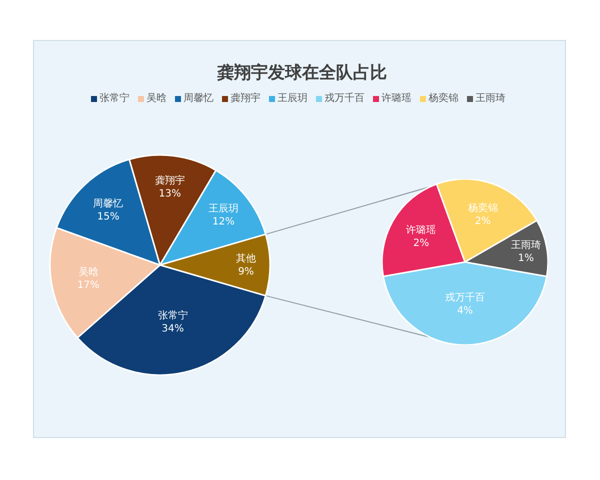 The image size is (600, 480). I want to click on data-label: 34%, so click(173, 329).